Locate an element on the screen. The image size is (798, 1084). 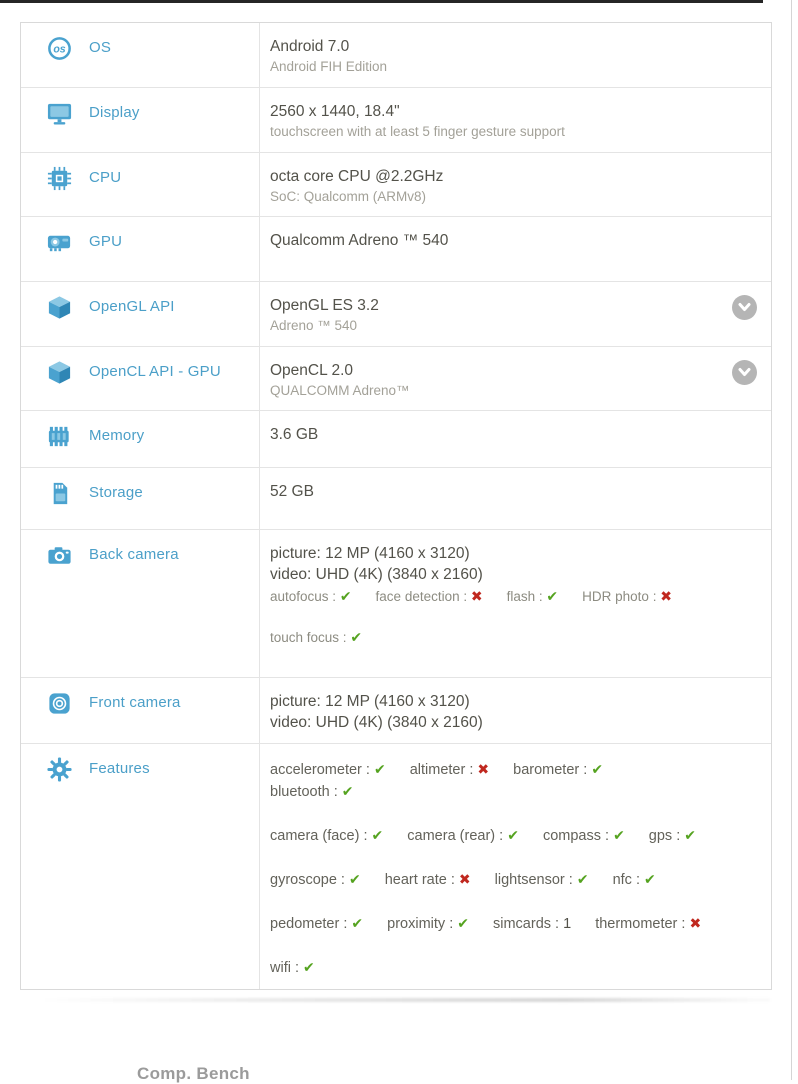
feature-item: camera (rear) : ✔ is located at coordinates (463, 835).